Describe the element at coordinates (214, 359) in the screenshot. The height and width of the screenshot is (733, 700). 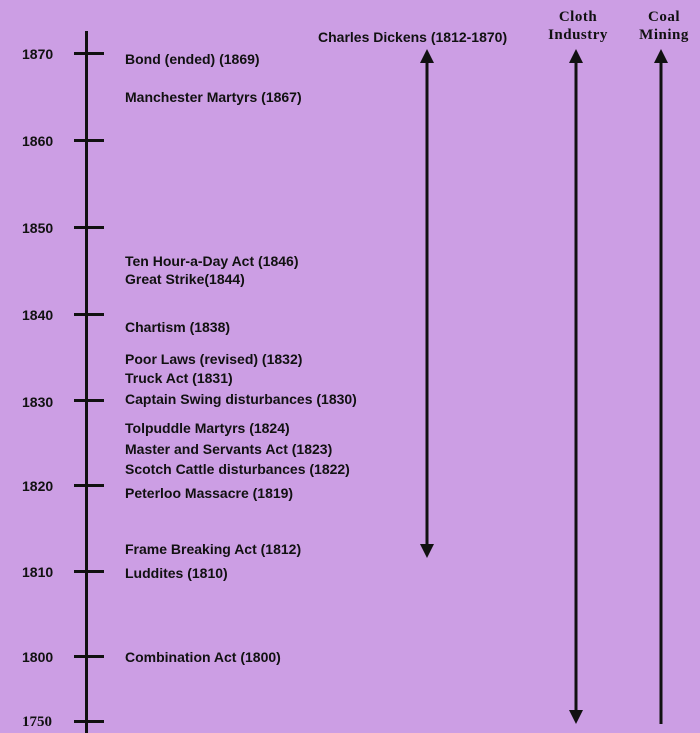
I see `event-label: Poor Laws (revised) (1832)` at that location.